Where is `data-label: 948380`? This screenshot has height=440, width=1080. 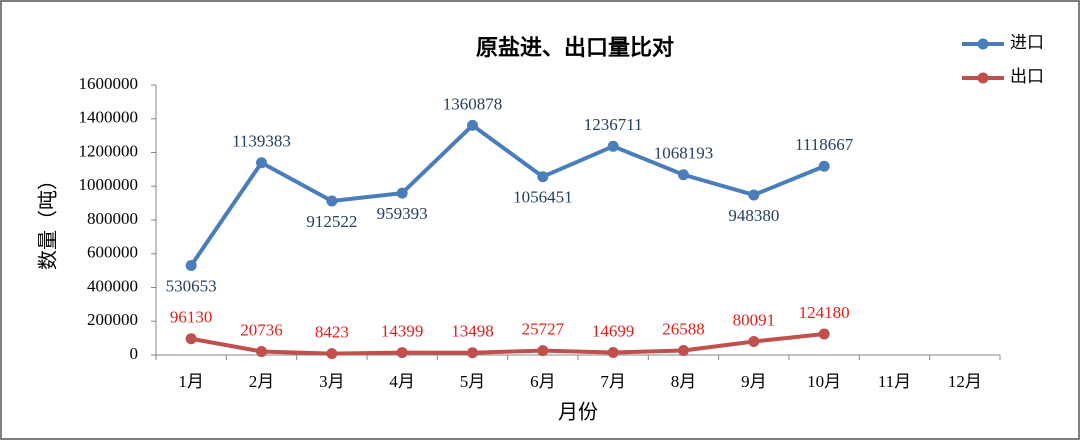
data-label: 948380 is located at coordinates (753, 215).